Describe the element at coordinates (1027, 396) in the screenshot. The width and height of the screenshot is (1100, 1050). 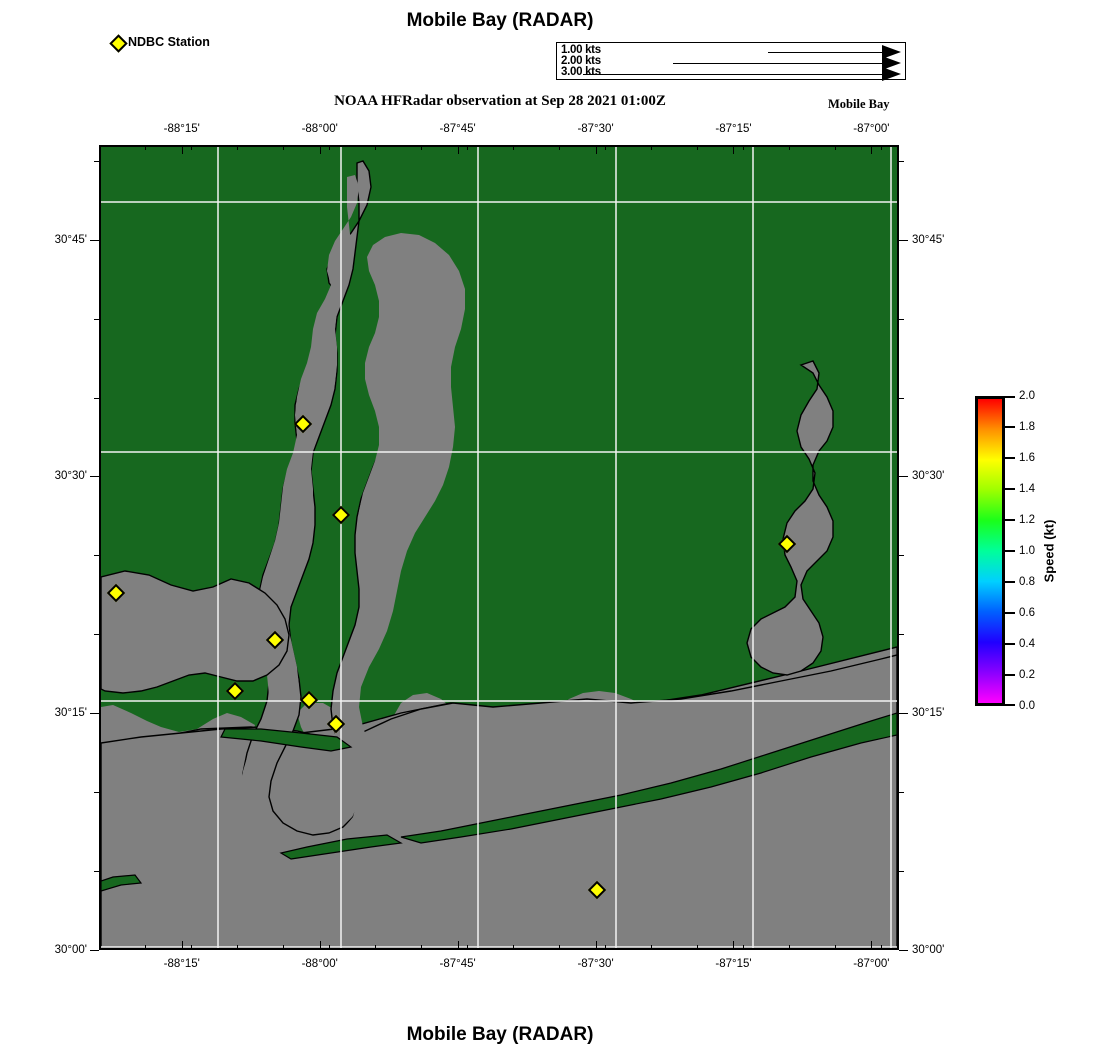
I see `colorbar-tick-label: 2.0` at that location.